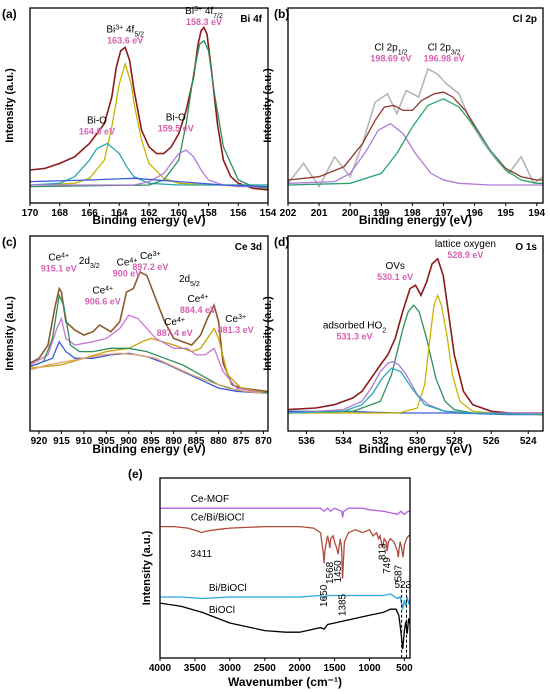 Image resolution: width=550 pixels, height=694 pixels. Describe the element at coordinates (210, 499) in the screenshot. I see `series-name-label: Ce-MOF` at that location.